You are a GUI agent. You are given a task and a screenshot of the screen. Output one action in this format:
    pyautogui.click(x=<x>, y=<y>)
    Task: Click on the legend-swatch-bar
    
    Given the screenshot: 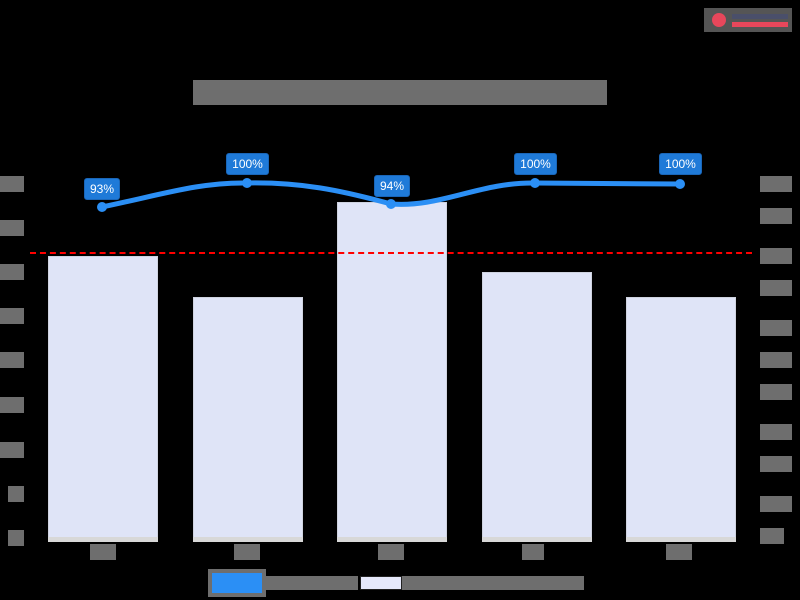 What is the action you would take?
    pyautogui.click(x=381, y=583)
    